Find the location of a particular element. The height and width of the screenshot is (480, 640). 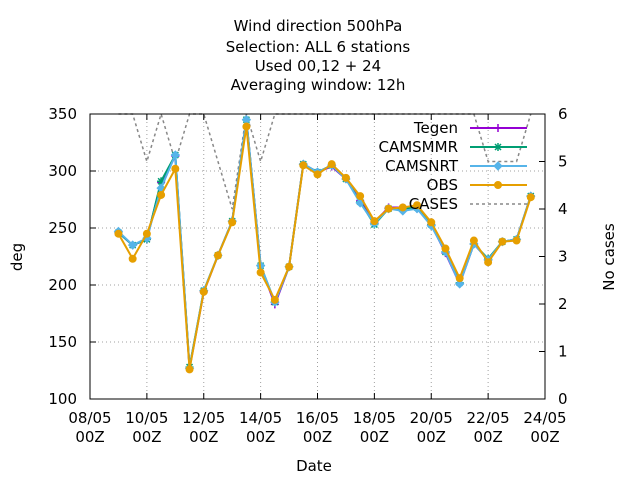

x-tick-label-date: 22/05 is located at coordinates (488, 418).